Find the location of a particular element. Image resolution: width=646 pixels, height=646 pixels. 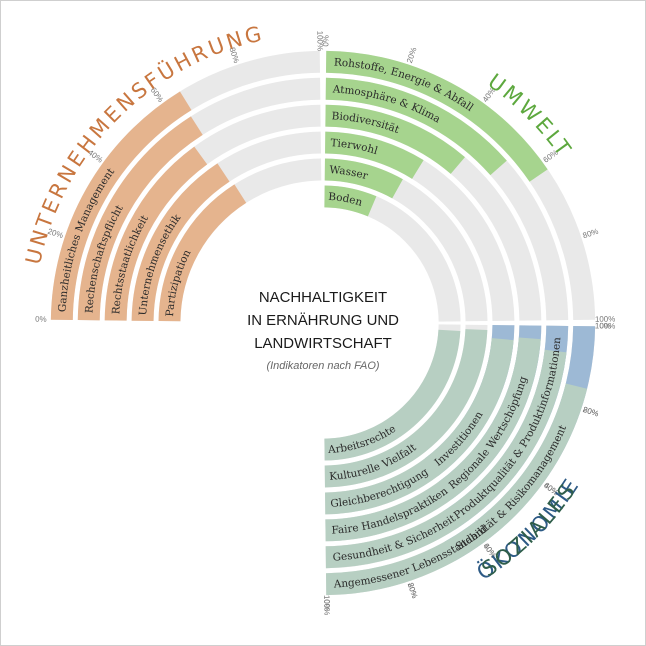

unternehmen-tick-0: 0% is located at coordinates (41, 319).